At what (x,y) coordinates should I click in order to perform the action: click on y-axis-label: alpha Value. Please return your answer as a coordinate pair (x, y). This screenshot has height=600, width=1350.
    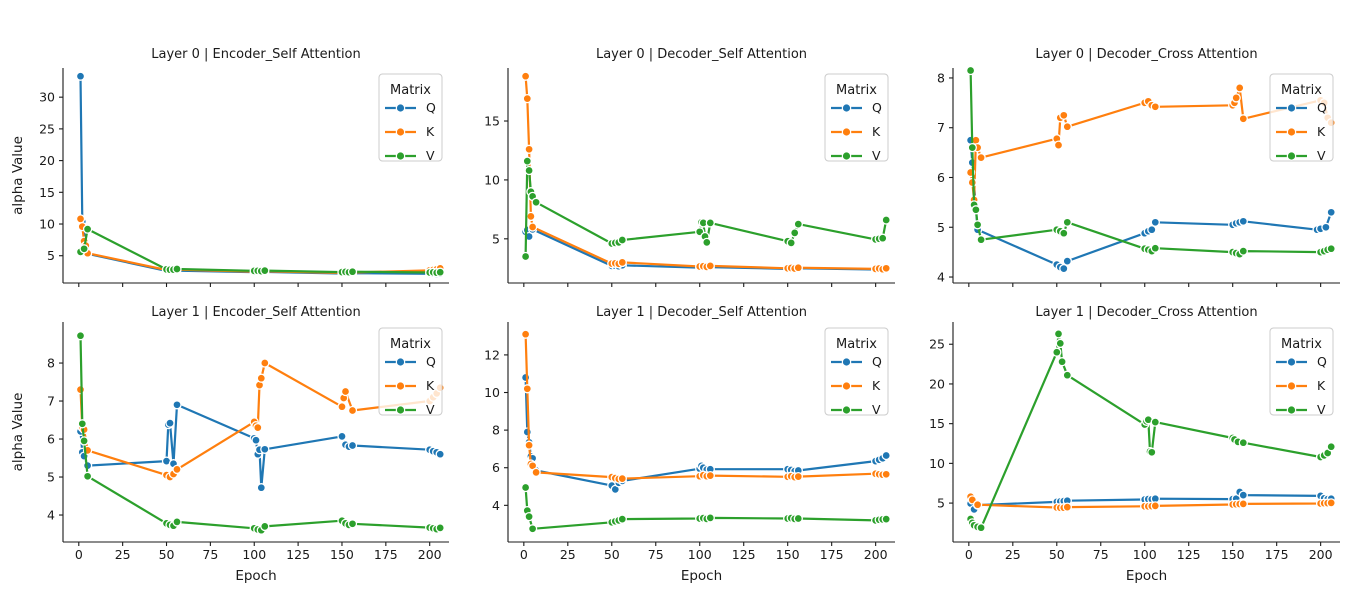
    Looking at the image, I should click on (18, 175).